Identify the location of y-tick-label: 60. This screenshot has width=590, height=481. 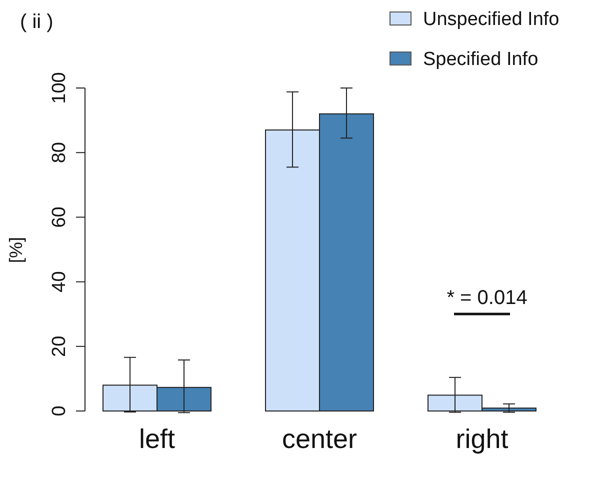
(59, 217).